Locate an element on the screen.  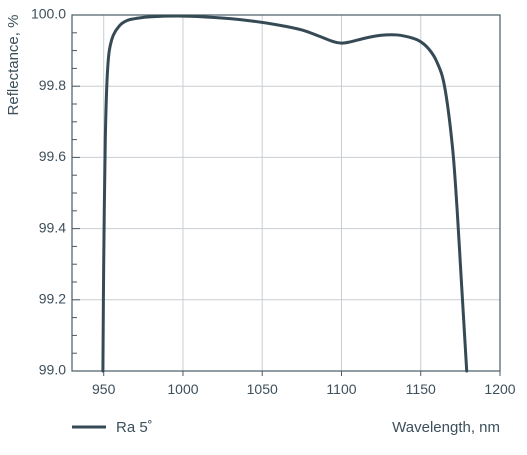
x-tick-label: 1000 is located at coordinates (182, 389).